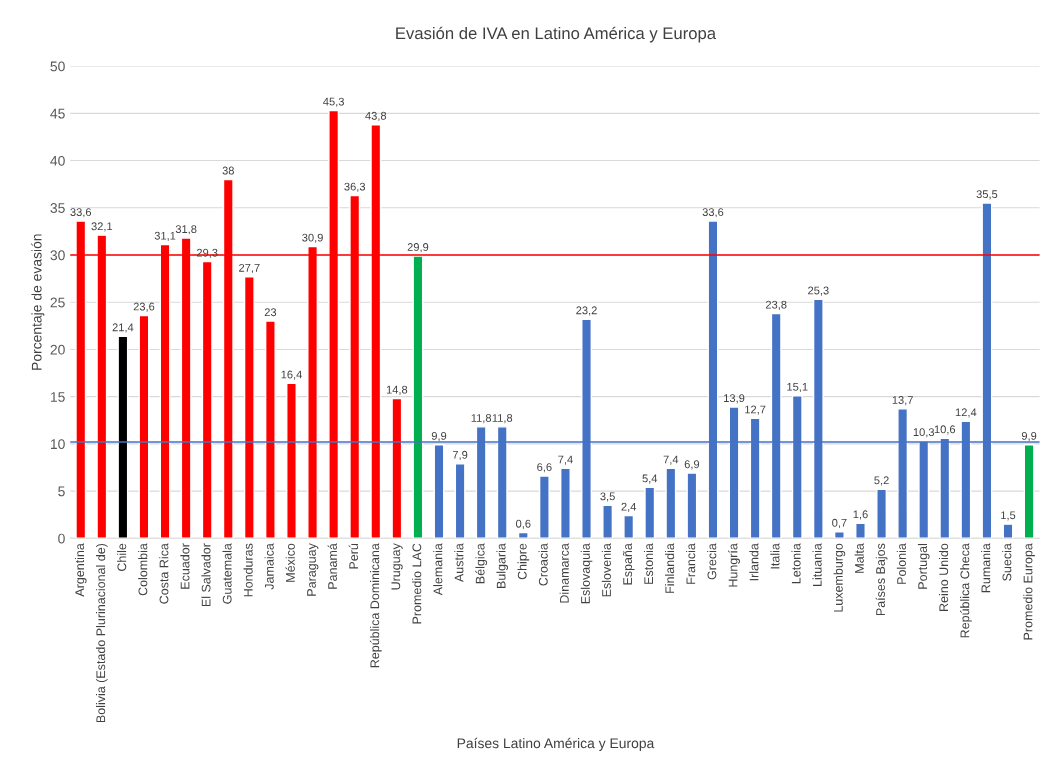 The height and width of the screenshot is (769, 1048). I want to click on x-tick-label: México, so click(290, 562).